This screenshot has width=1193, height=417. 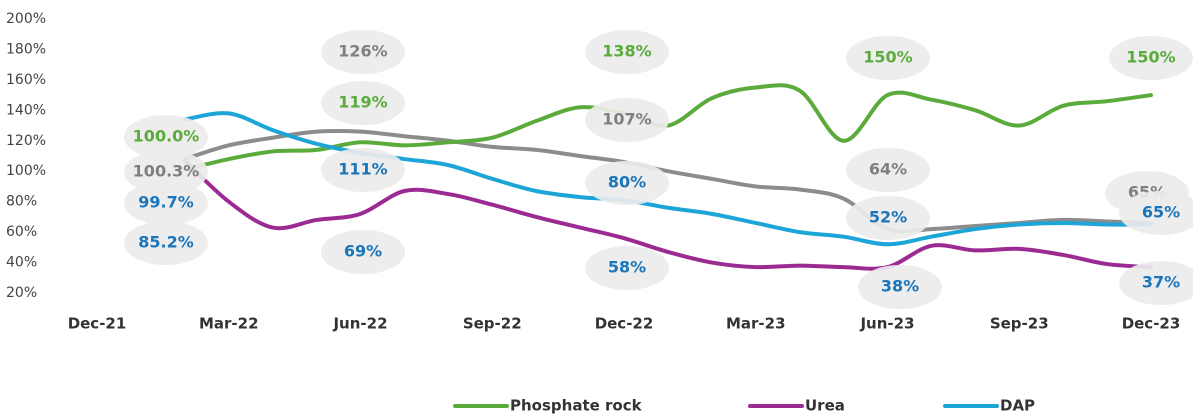 I want to click on y-tick-label: 160%, so click(x=26, y=80).